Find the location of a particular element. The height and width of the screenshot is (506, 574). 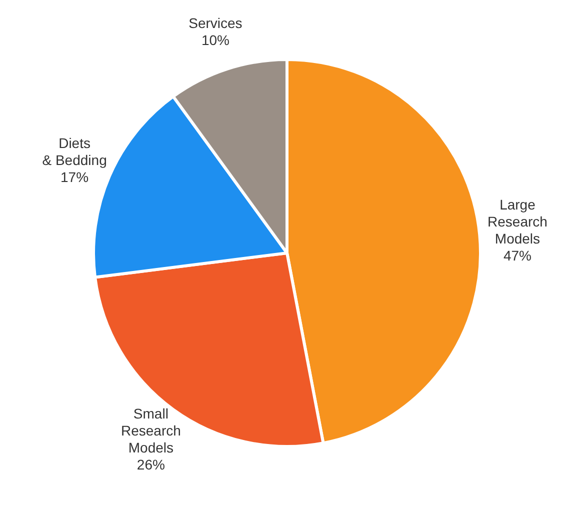

data-label: 26% is located at coordinates (150, 464).